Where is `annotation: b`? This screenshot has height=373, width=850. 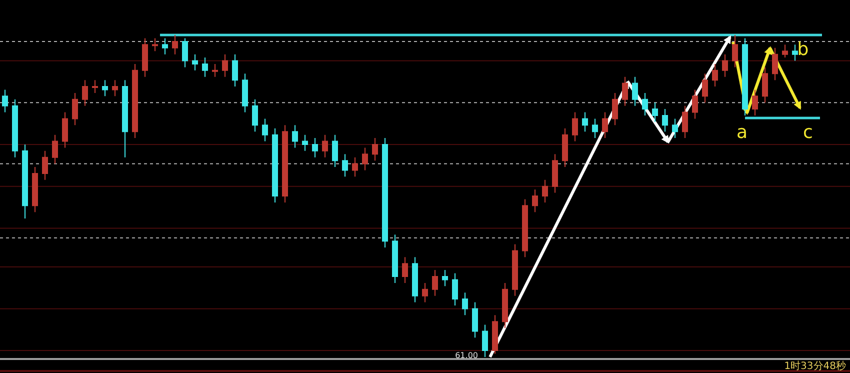
annotation: b is located at coordinates (803, 49).